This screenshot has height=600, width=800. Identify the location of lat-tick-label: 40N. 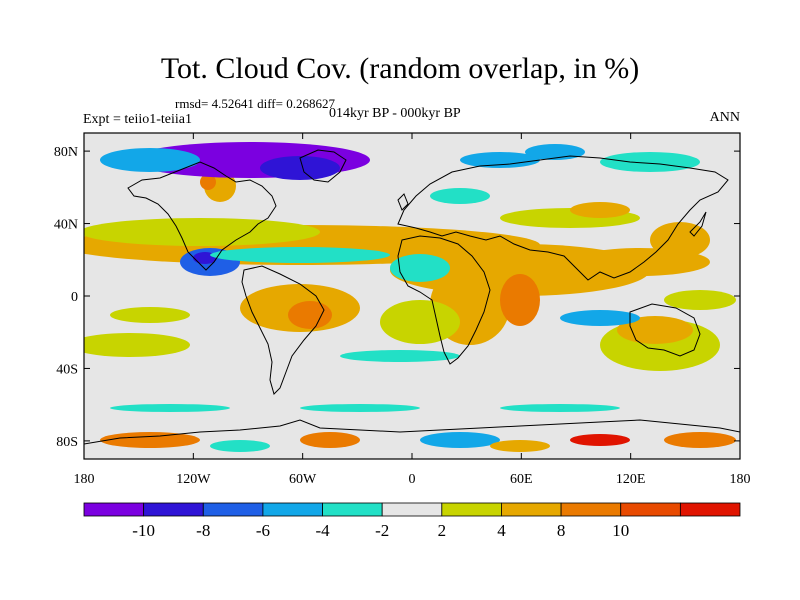
(66, 225).